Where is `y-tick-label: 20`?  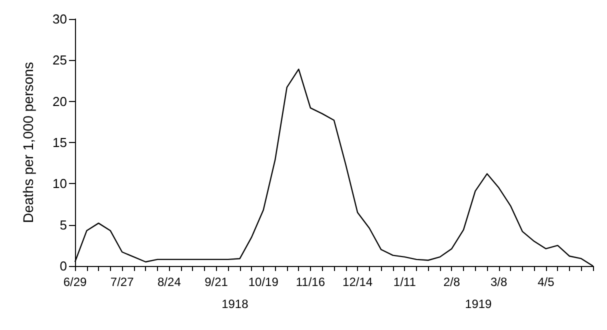 y-tick-label: 20 is located at coordinates (59, 101).